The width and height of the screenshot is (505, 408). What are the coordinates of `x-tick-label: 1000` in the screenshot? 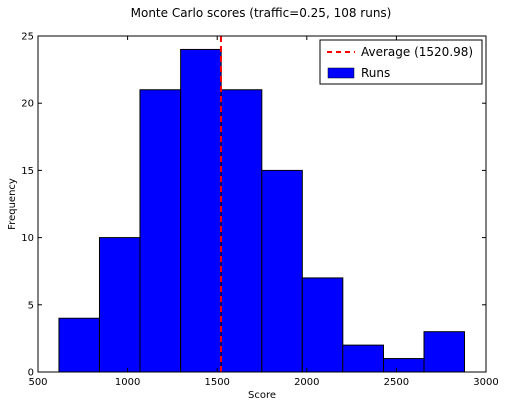 It's located at (127, 382).